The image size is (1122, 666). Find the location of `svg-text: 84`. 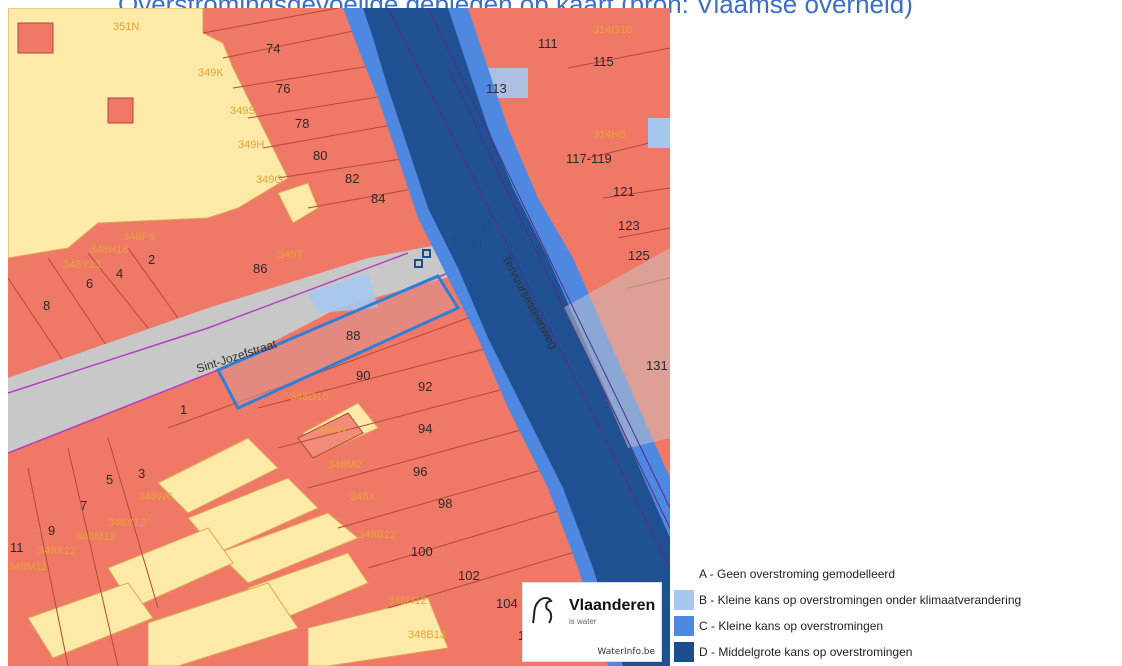

svg-text: 84 is located at coordinates (378, 198).